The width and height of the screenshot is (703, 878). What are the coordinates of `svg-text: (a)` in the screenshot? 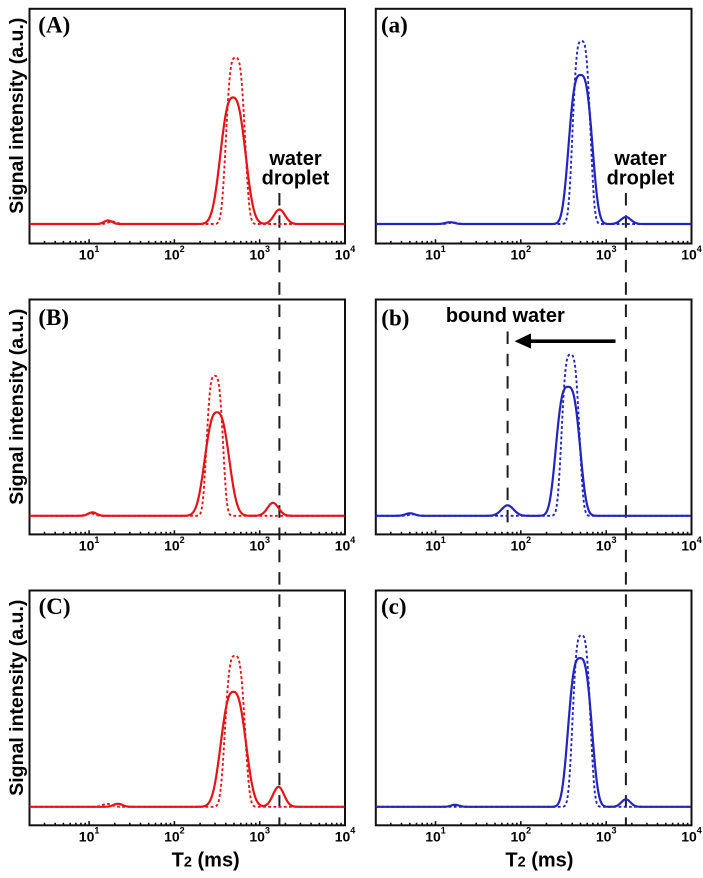 It's located at (394, 25).